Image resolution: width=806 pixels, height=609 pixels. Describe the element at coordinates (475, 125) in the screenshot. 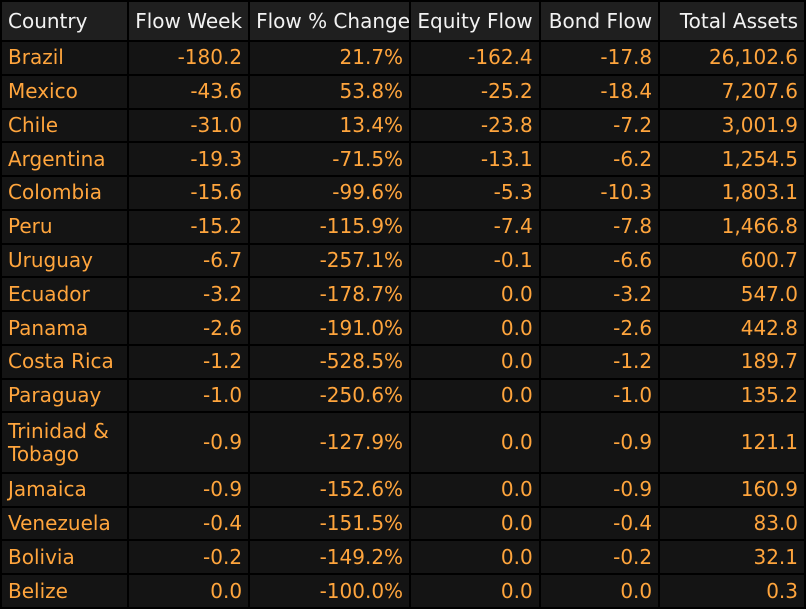

I see `equity-flow-cell: -23.8` at that location.